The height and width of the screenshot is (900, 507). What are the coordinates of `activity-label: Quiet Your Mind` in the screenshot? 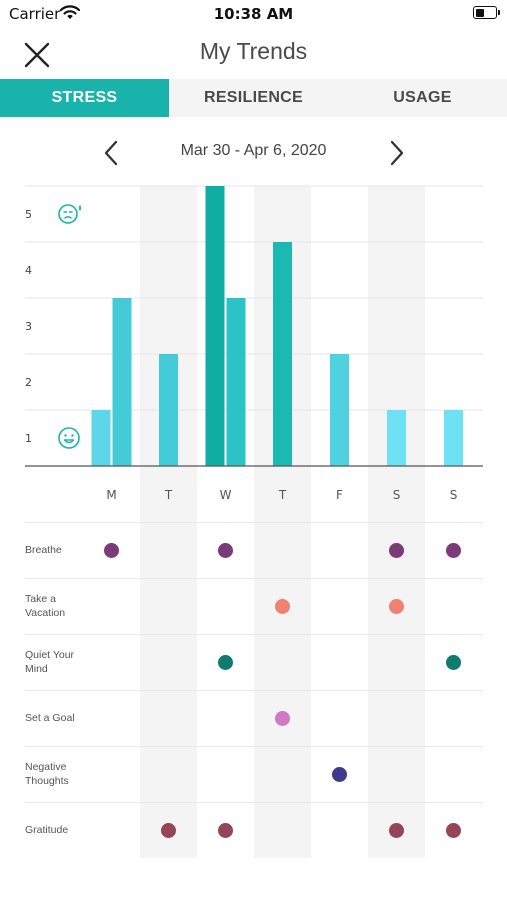 It's located at (50, 662).